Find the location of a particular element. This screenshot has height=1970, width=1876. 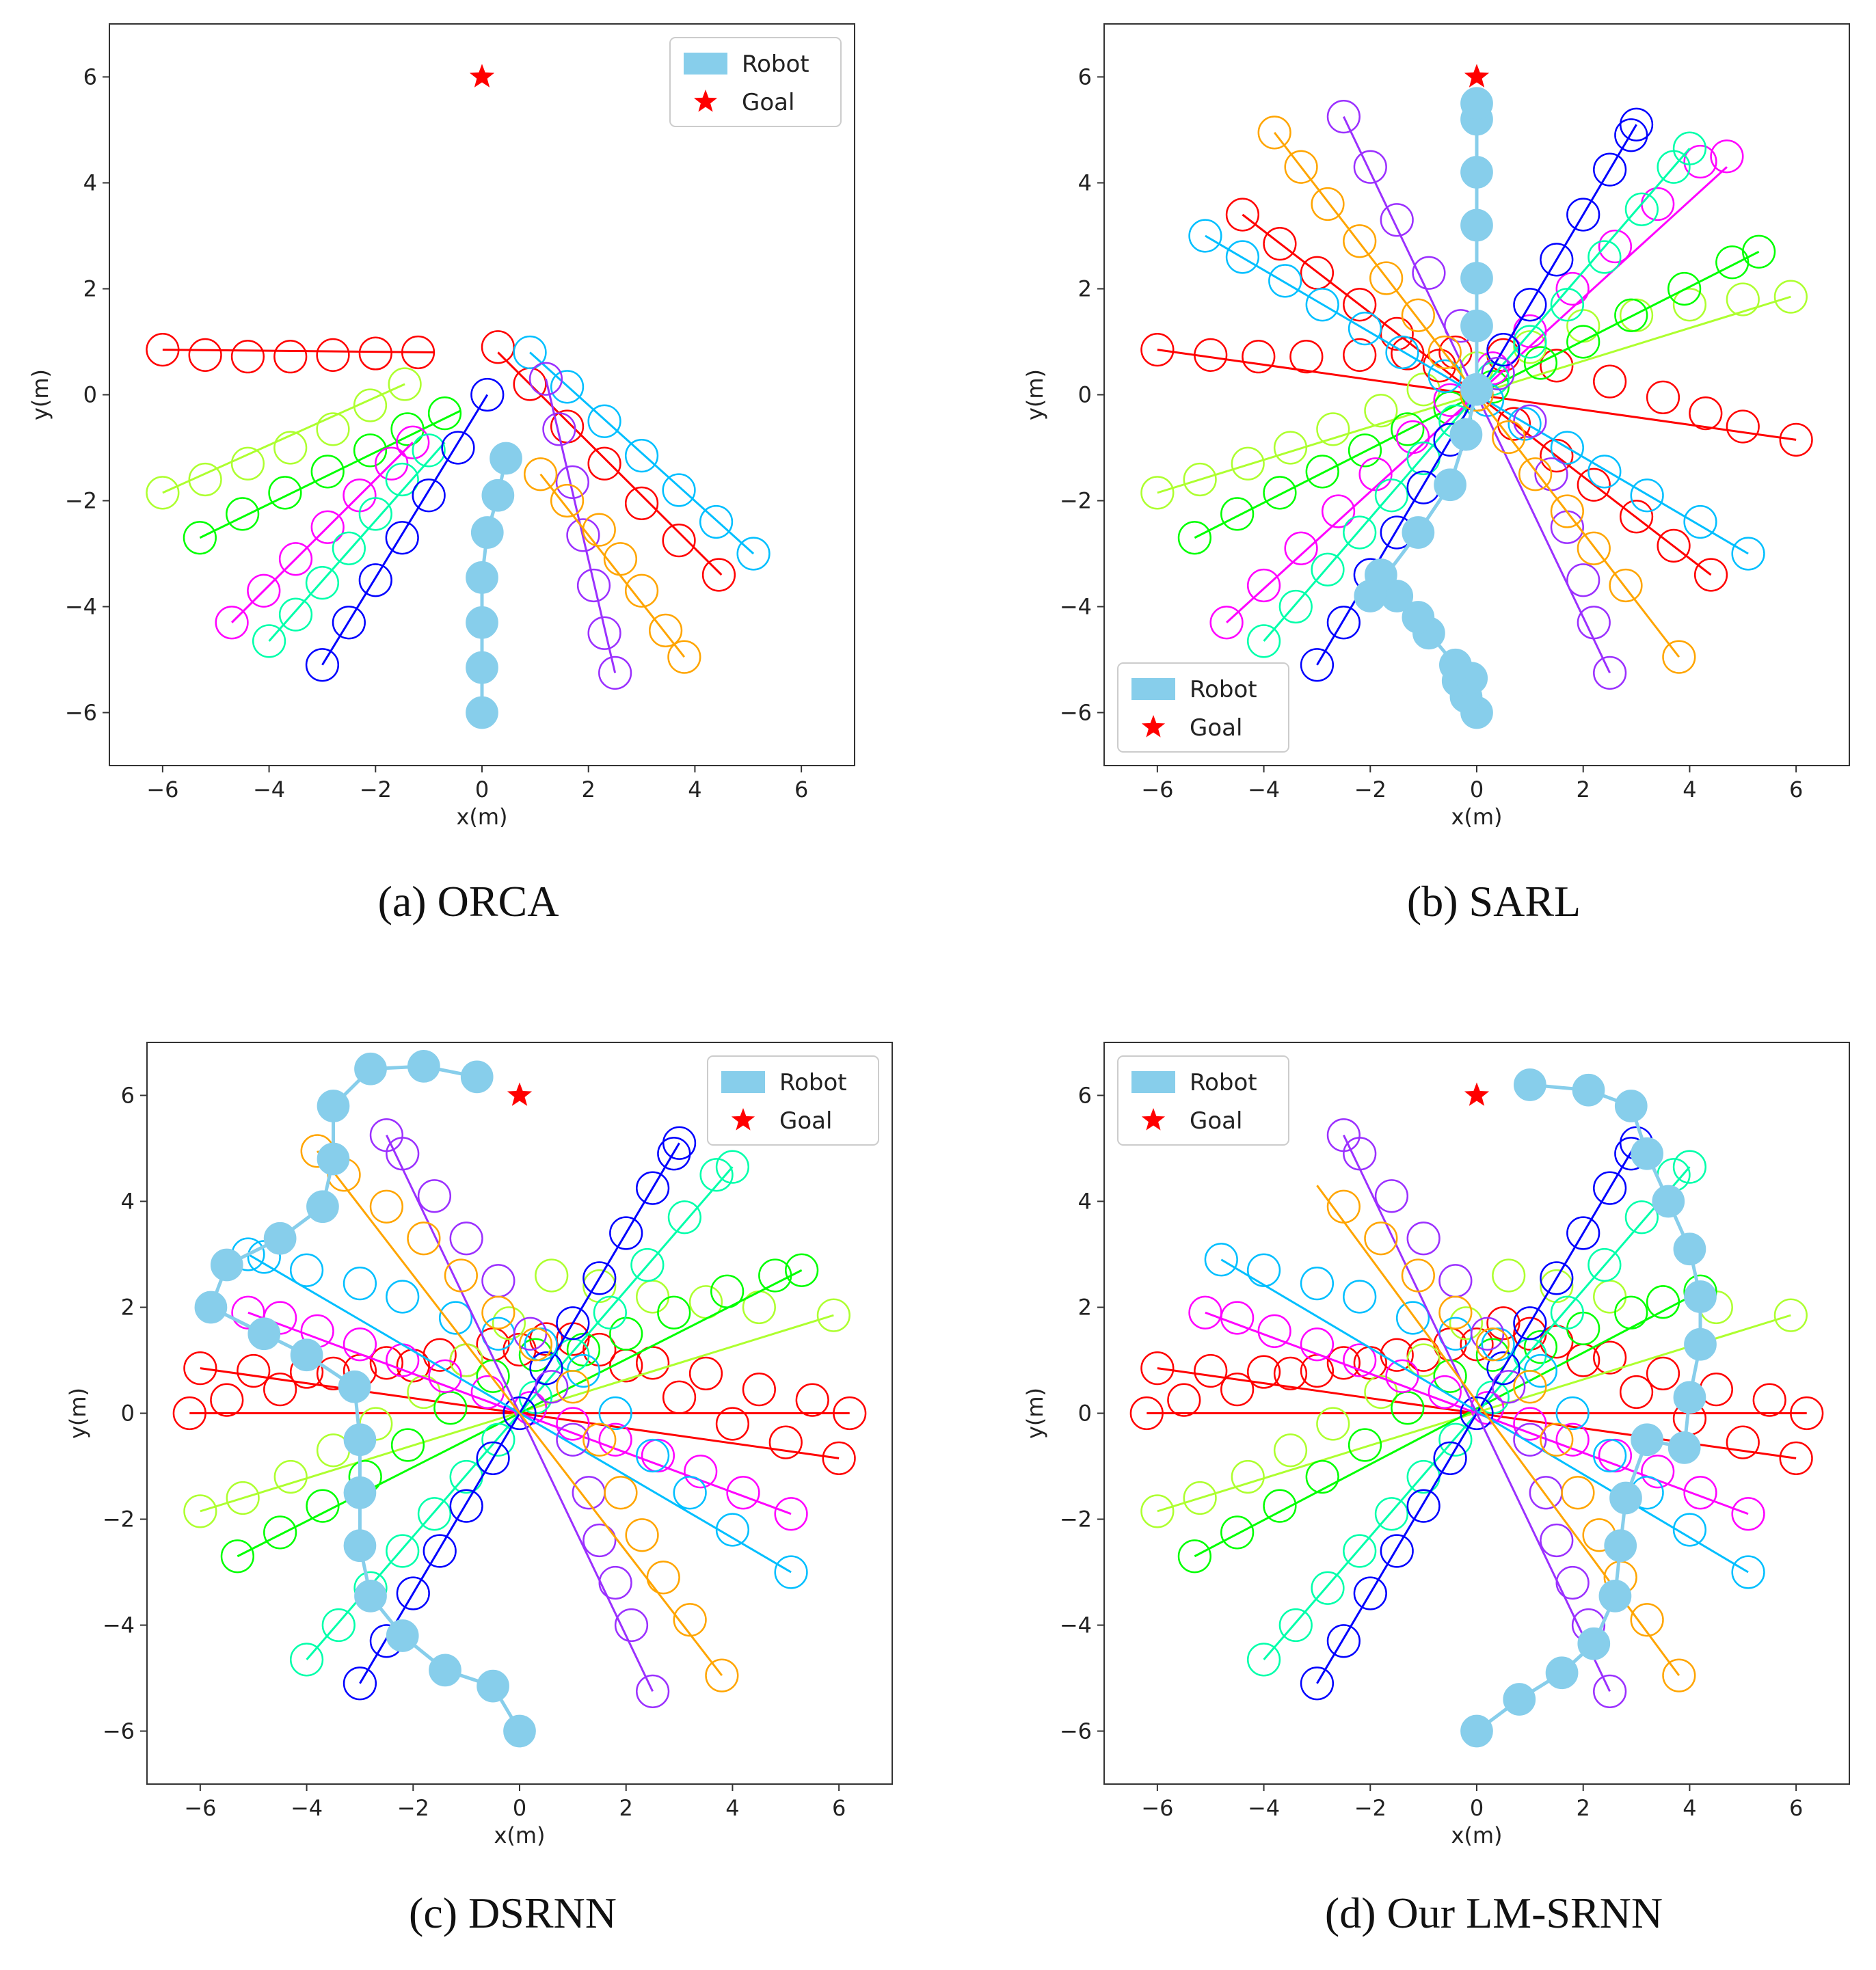

legend-goal-star is located at coordinates (705, 101).